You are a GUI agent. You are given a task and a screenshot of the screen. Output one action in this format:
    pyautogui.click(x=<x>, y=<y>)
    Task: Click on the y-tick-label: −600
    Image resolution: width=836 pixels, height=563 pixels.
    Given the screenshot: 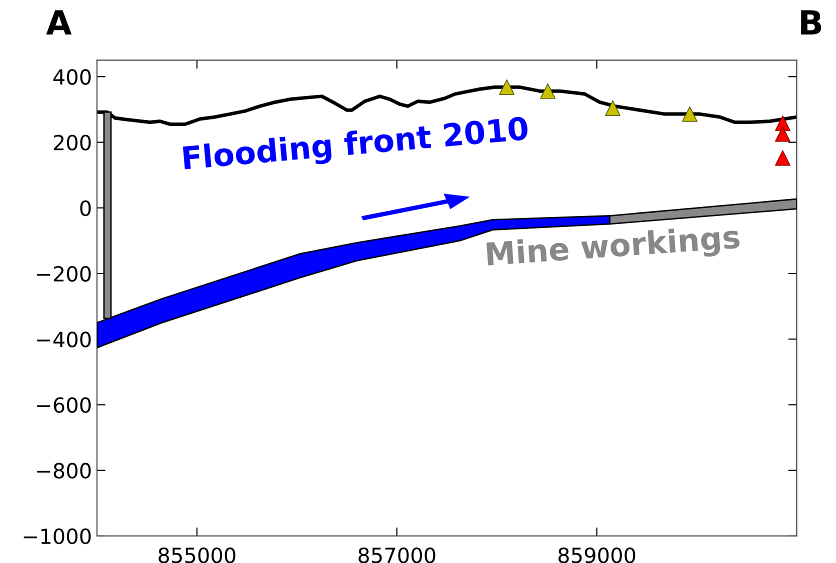 What is the action you would take?
    pyautogui.click(x=64, y=405)
    